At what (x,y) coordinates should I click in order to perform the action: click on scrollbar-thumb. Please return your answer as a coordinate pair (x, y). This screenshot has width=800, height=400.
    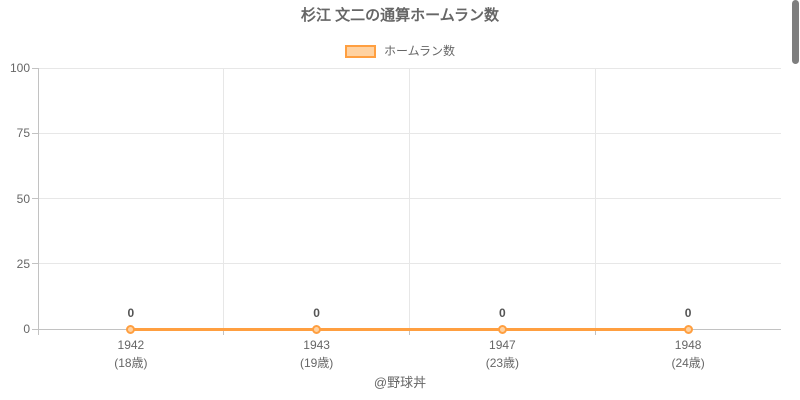
    Looking at the image, I should click on (795, 32).